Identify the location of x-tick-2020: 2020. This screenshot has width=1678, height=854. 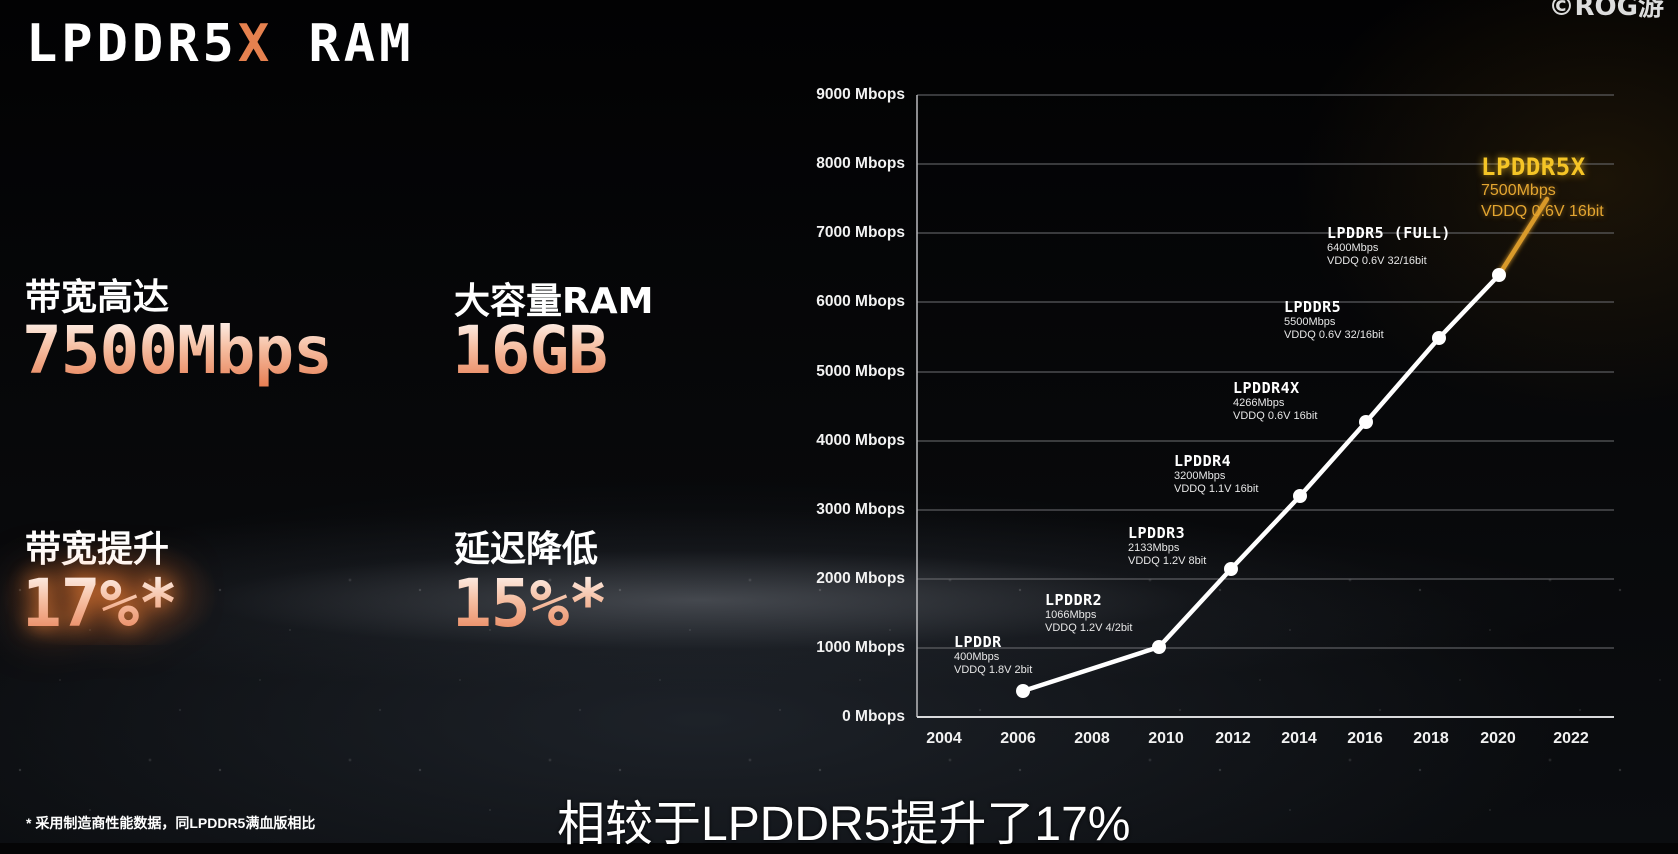
(1498, 738).